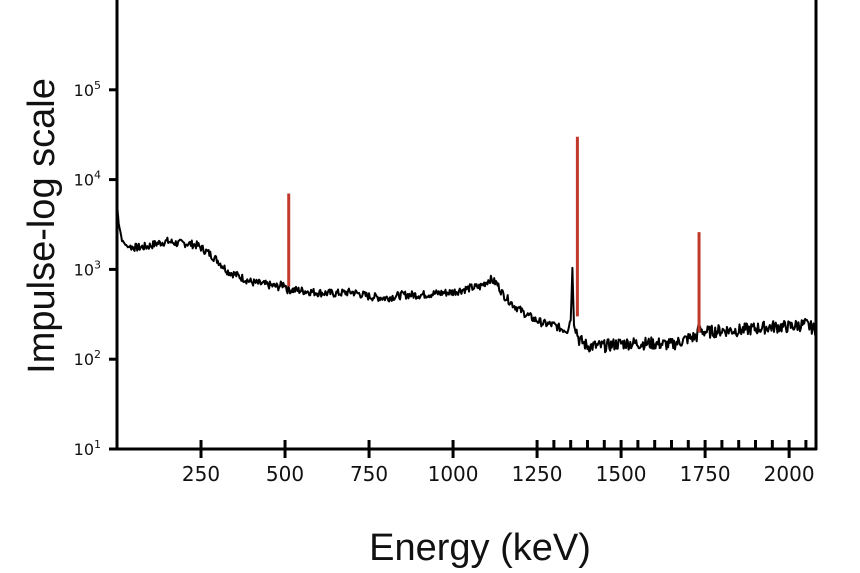  I want to click on x-minor-ticks, so click(680, 444).